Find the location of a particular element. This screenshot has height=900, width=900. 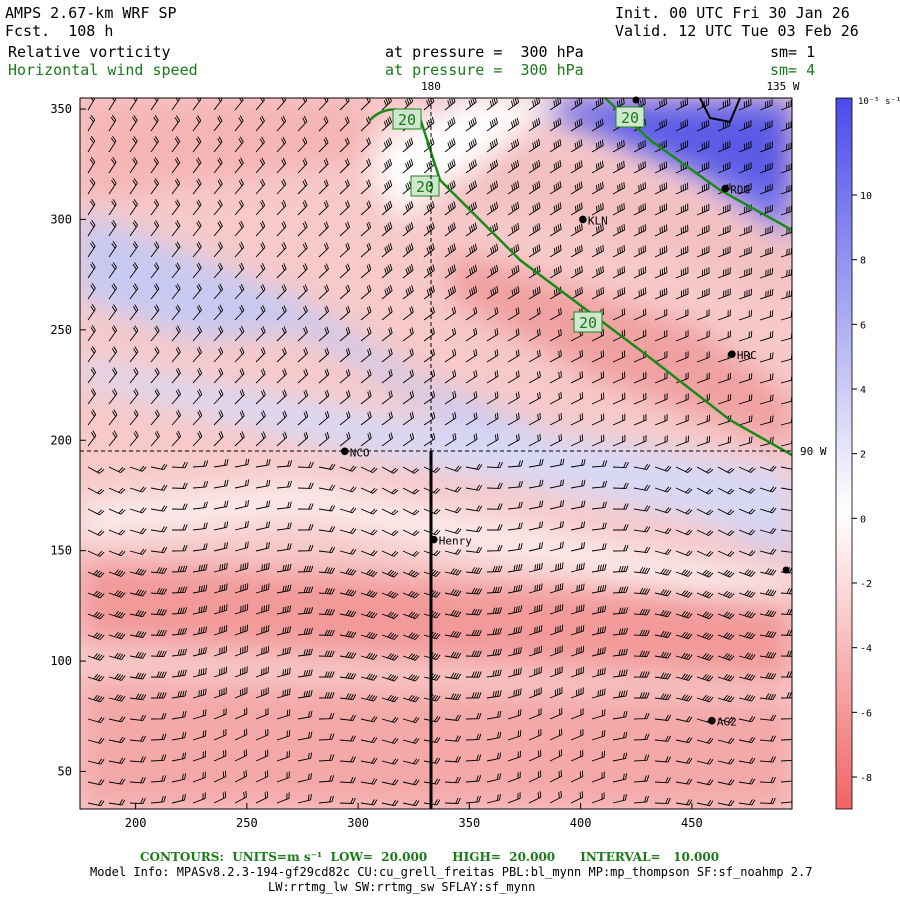

field1-level: at pressure = 300 hPa is located at coordinates (484, 52).